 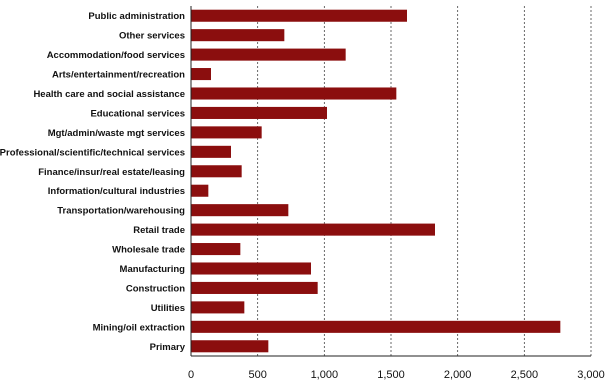 I want to click on category-label-0: Public administration, so click(x=136, y=16).